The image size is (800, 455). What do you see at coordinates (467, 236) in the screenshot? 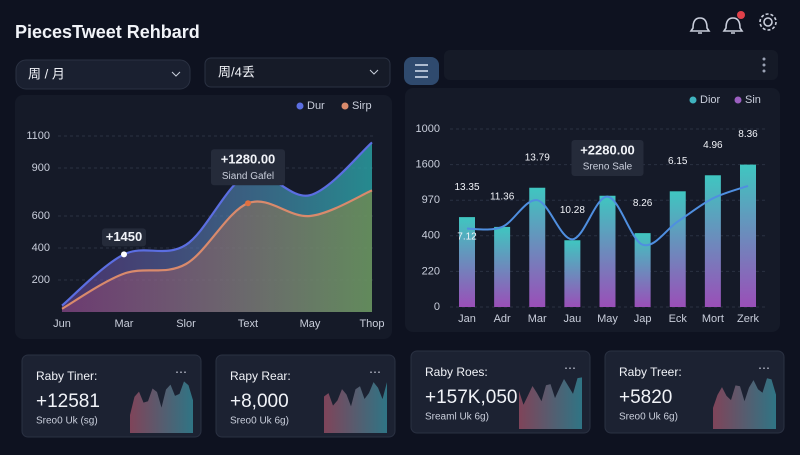
I see `extra-label: 7.12` at bounding box center [467, 236].